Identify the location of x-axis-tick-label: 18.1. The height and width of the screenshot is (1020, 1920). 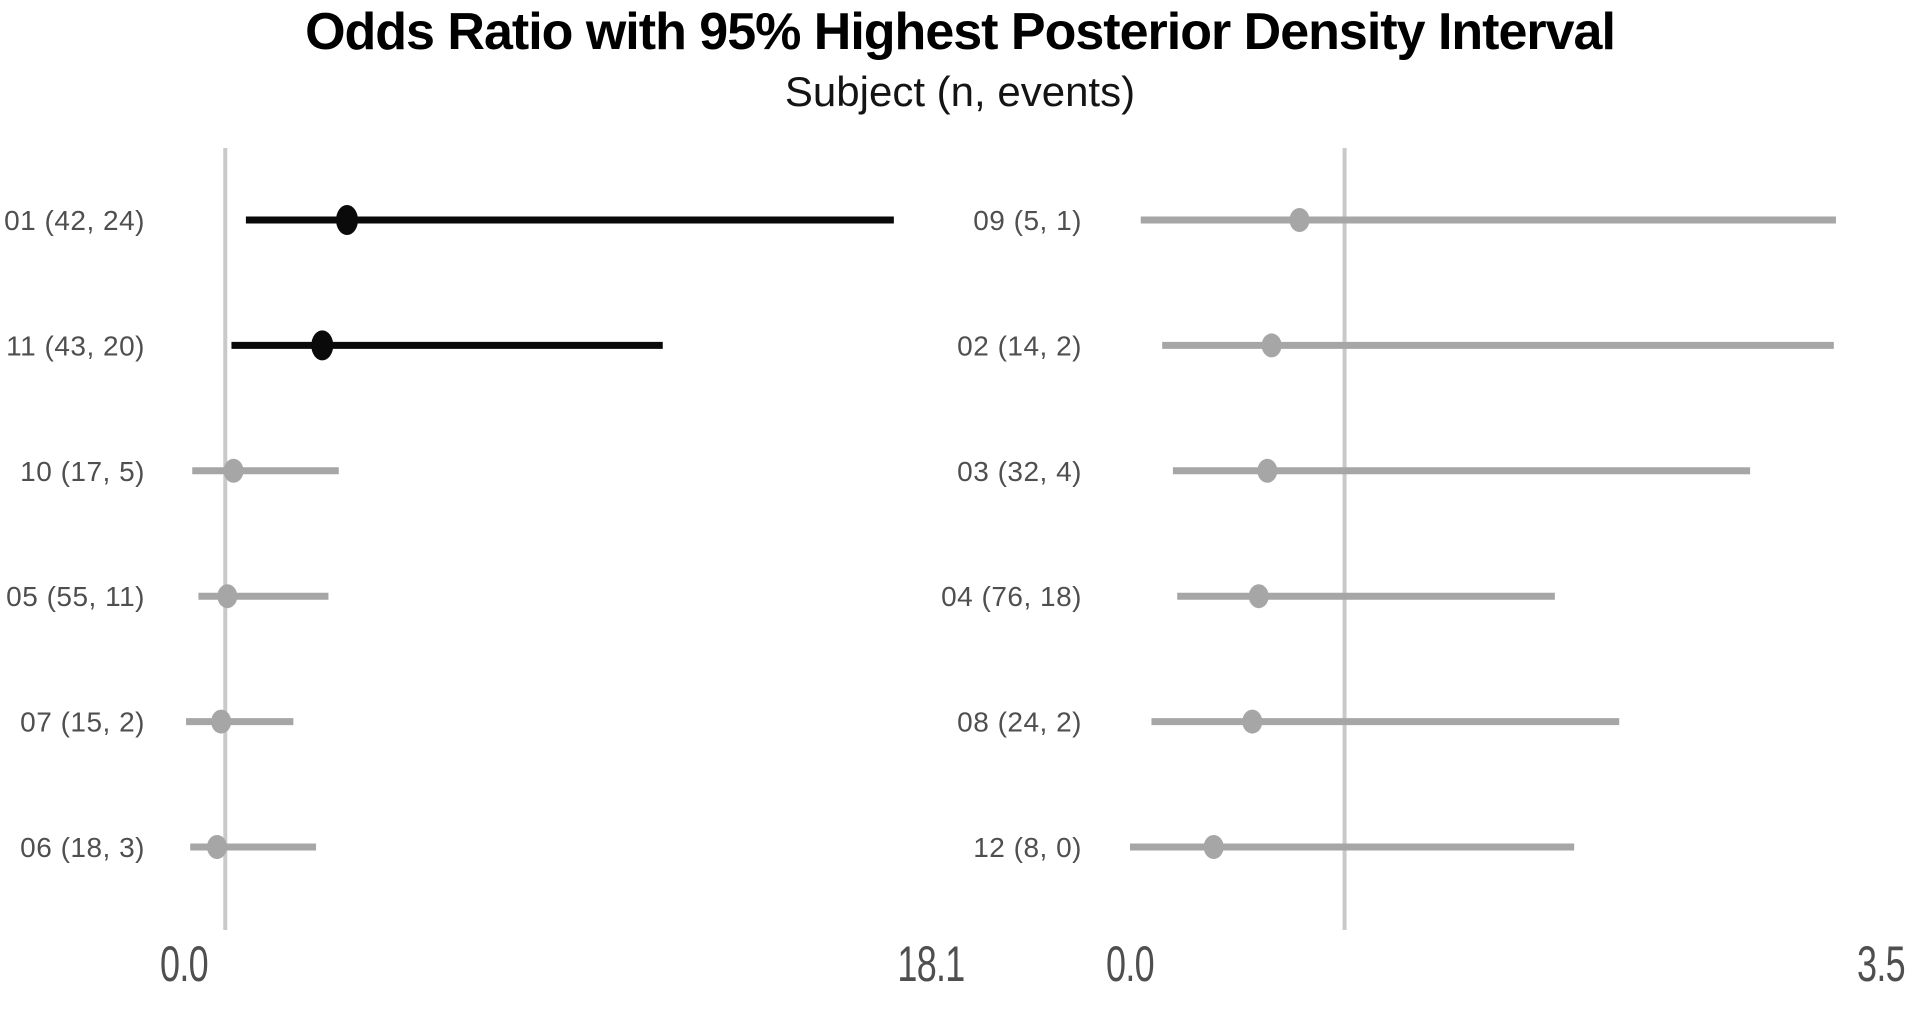
(930, 964).